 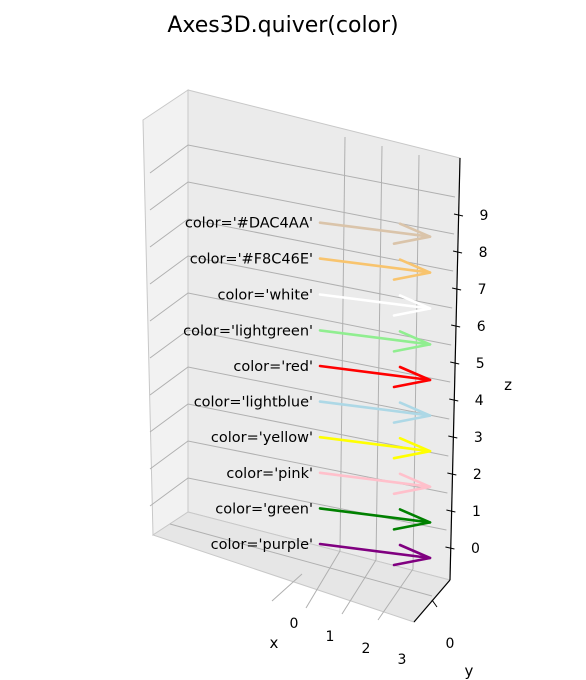 What do you see at coordinates (478, 438) in the screenshot?
I see `z-tick-label: 3` at bounding box center [478, 438].